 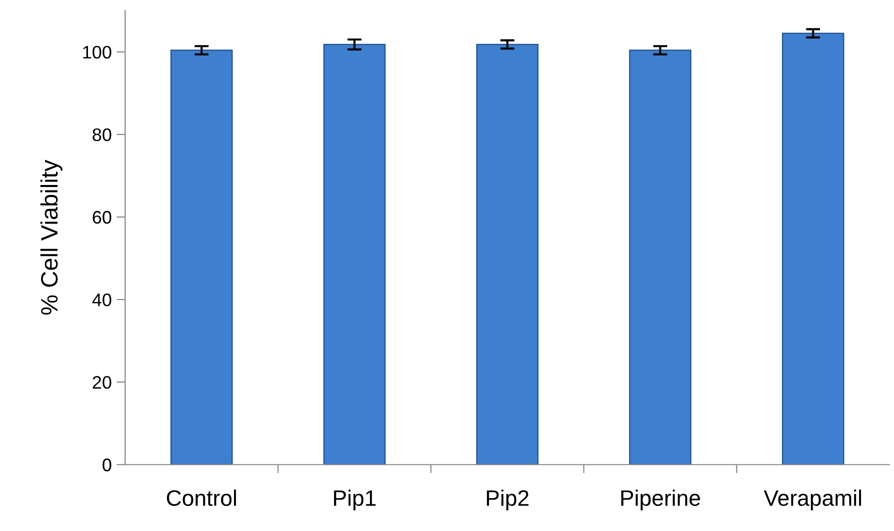 What do you see at coordinates (102, 135) in the screenshot?
I see `y-tick-label: 80` at bounding box center [102, 135].